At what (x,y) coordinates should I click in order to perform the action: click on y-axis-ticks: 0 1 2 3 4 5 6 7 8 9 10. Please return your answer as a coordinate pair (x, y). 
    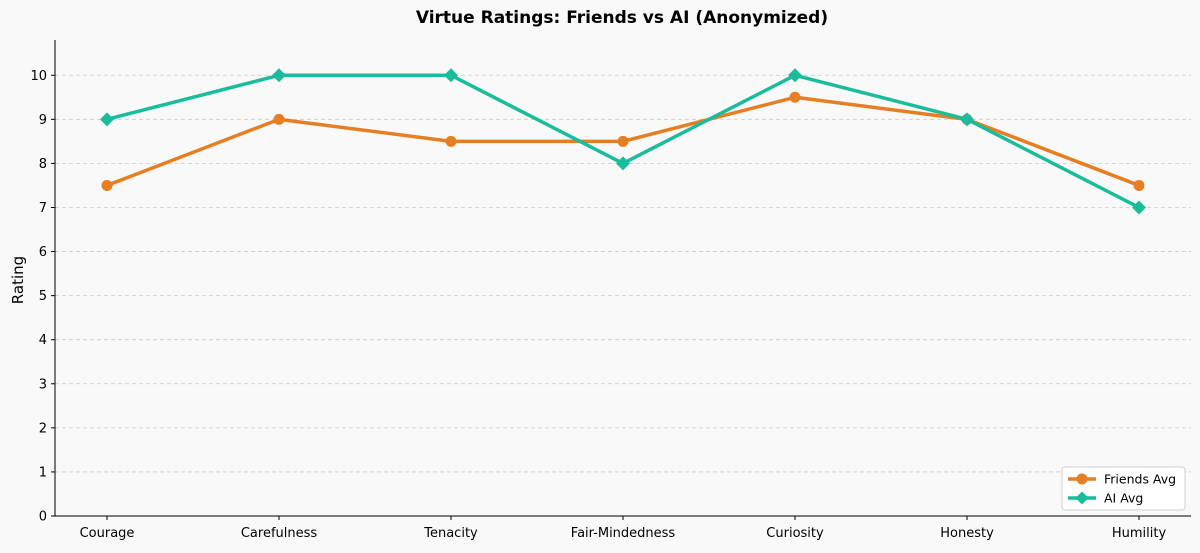
    Looking at the image, I should click on (42, 297).